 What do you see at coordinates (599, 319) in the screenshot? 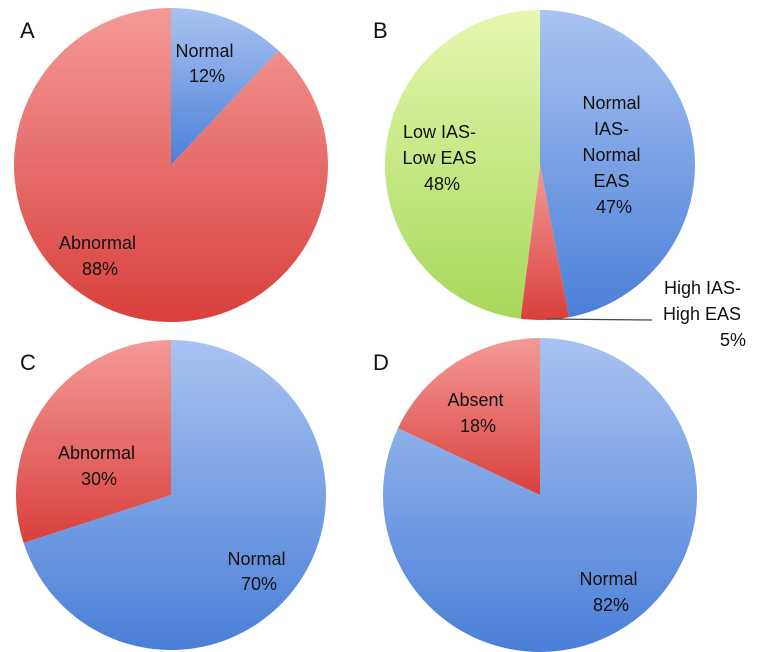
I see `pie-b-leader-line` at bounding box center [599, 319].